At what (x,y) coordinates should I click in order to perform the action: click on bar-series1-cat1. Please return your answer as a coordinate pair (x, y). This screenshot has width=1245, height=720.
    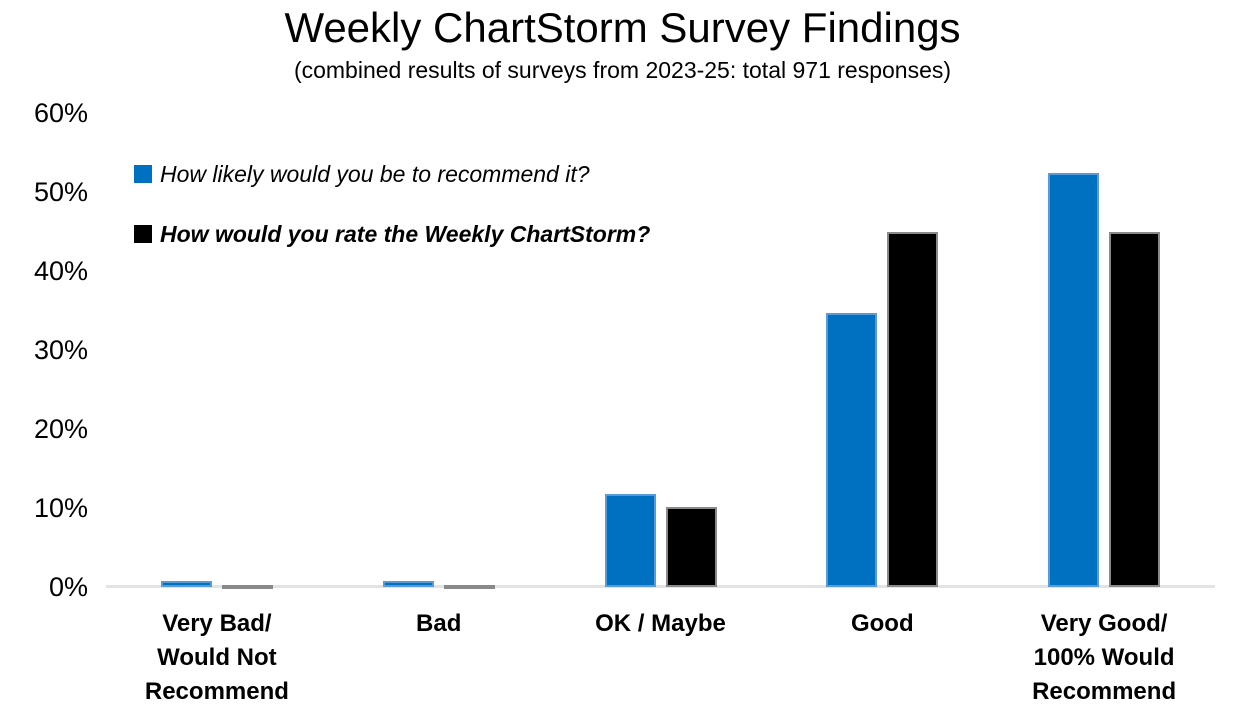
    Looking at the image, I should click on (469, 587).